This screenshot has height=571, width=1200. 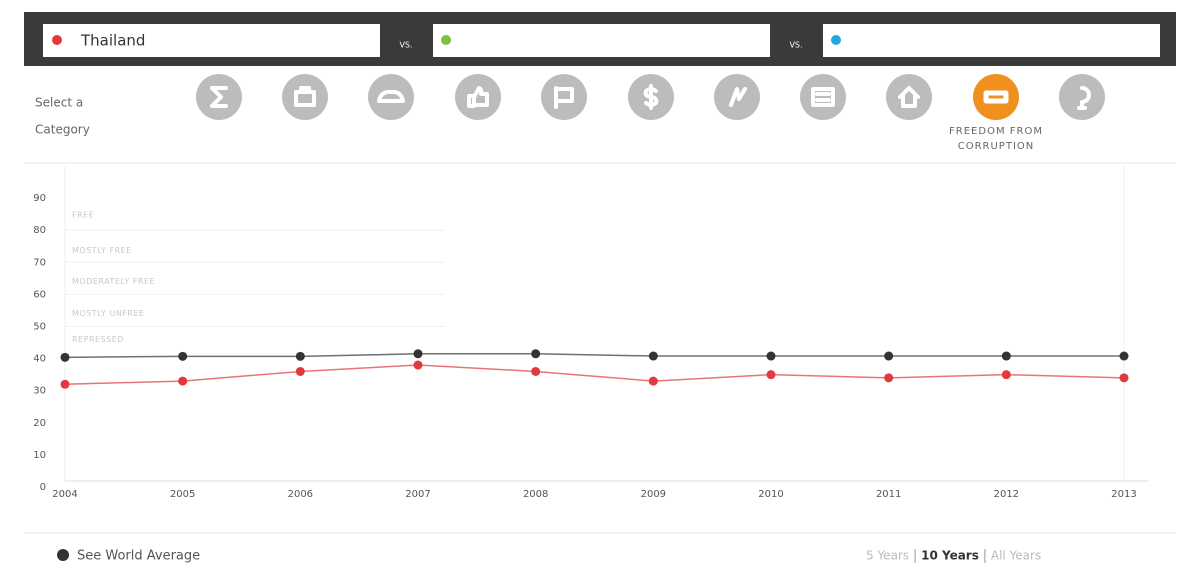 What do you see at coordinates (1123, 494) in the screenshot?
I see `x-tick-label: 2013` at bounding box center [1123, 494].